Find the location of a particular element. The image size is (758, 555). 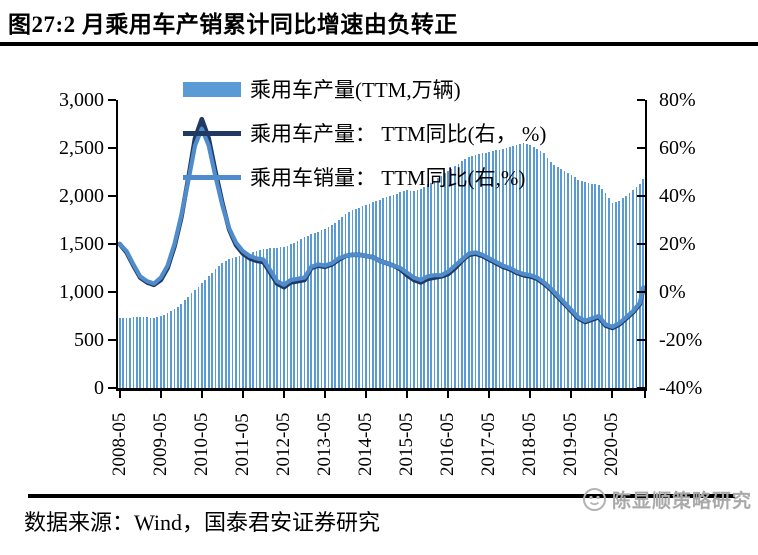

right-axis-label: 40% is located at coordinates (677, 196).